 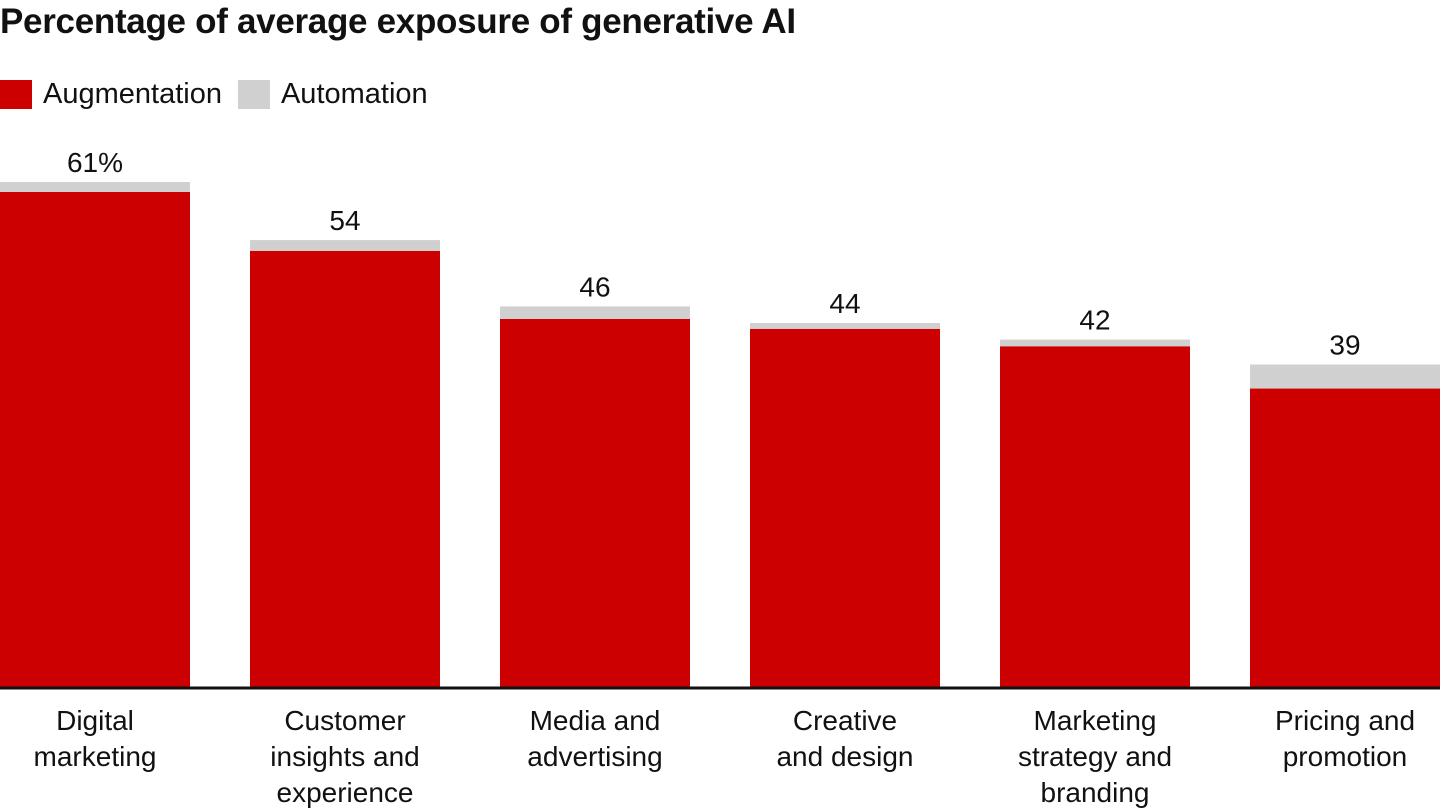 I want to click on data-label-5: 39, so click(x=1344, y=344).